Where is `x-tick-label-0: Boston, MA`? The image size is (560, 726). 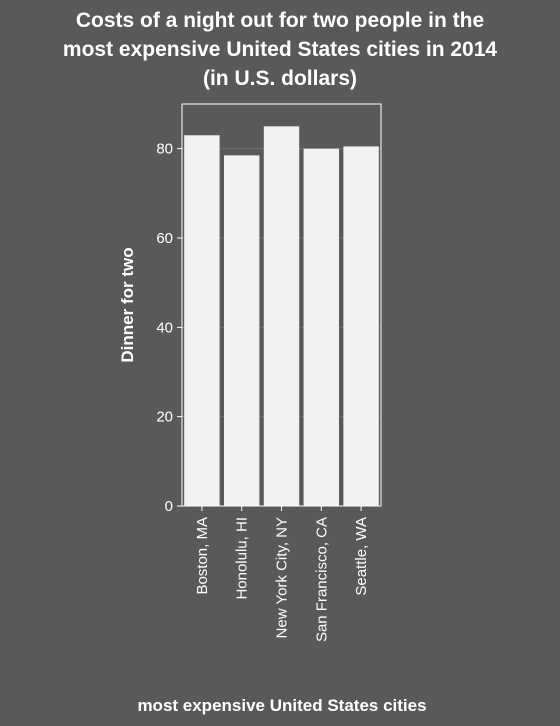
x-tick-label-0: Boston, MA is located at coordinates (202, 556).